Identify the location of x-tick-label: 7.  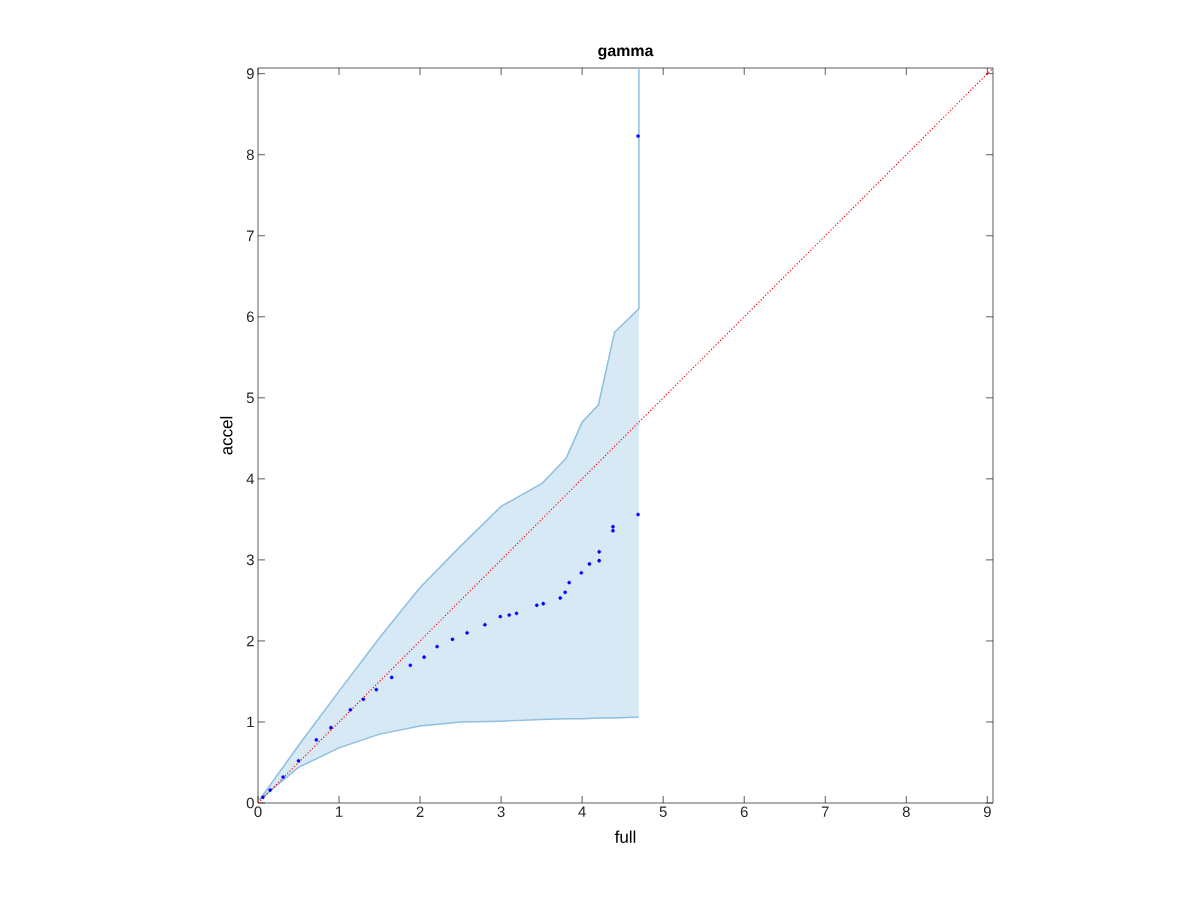
(825, 811).